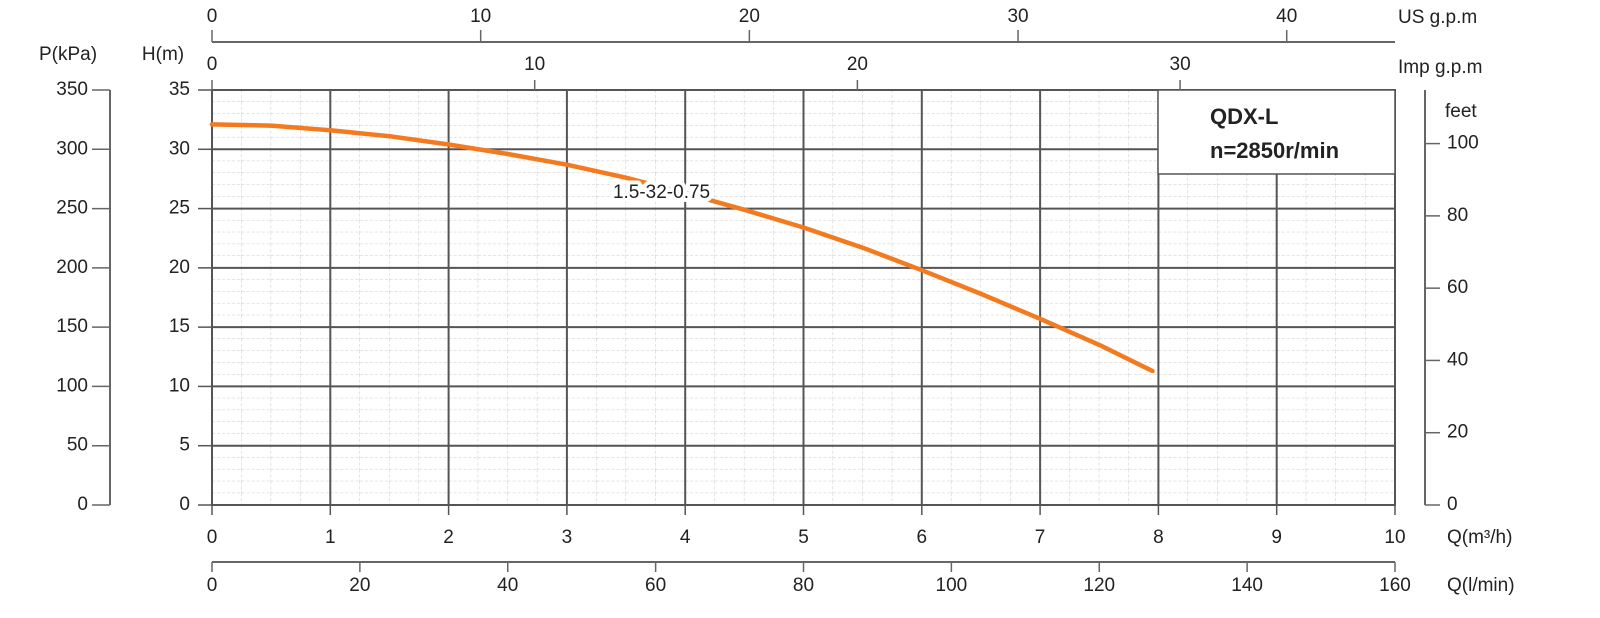 This screenshot has height=618, width=1600. I want to click on tick-label: 160, so click(1395, 585).